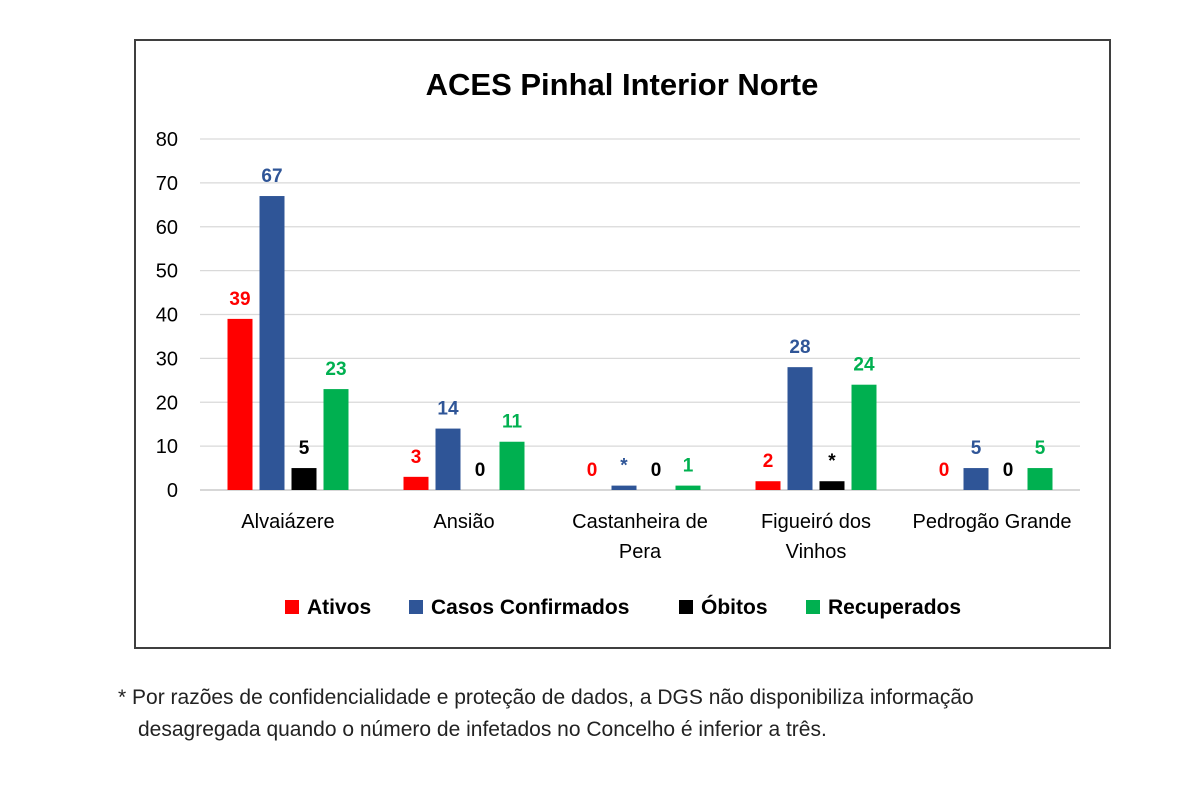 The image size is (1200, 786). What do you see at coordinates (799, 347) in the screenshot?
I see `data-label: 28` at bounding box center [799, 347].